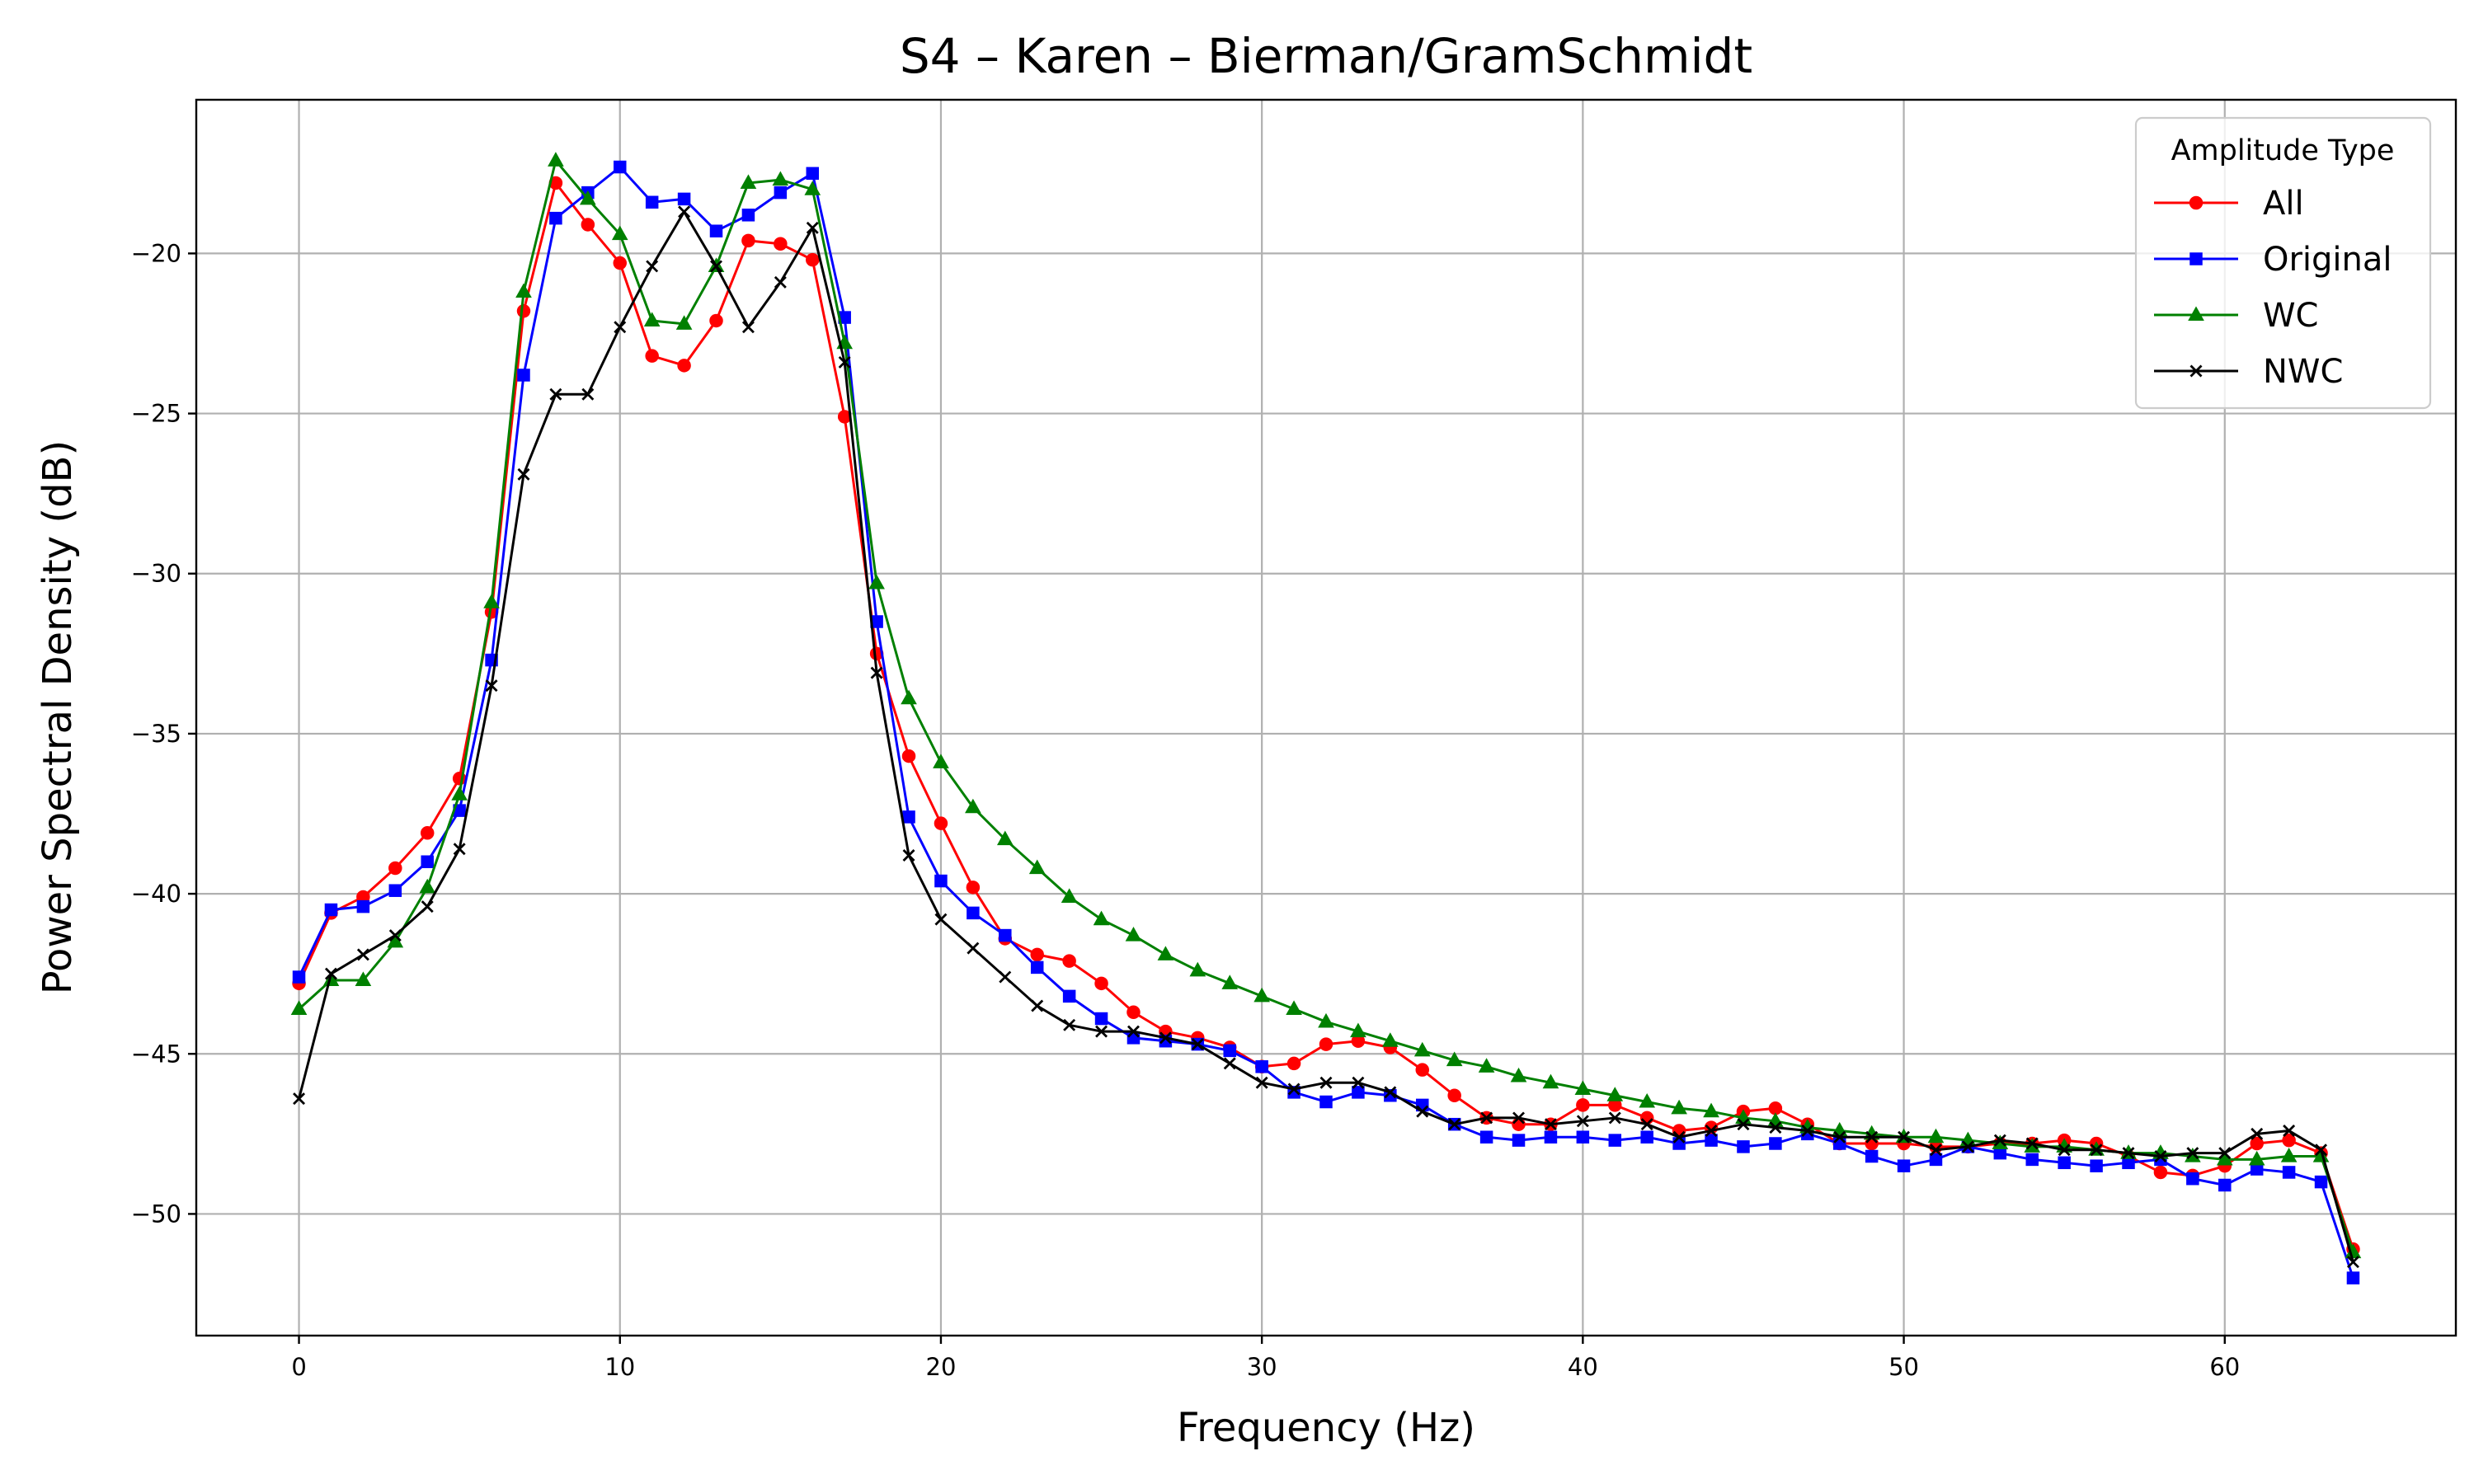 The image size is (2474, 1484). Describe the element at coordinates (1903, 1367) in the screenshot. I see `x-tick-label: 50` at that location.